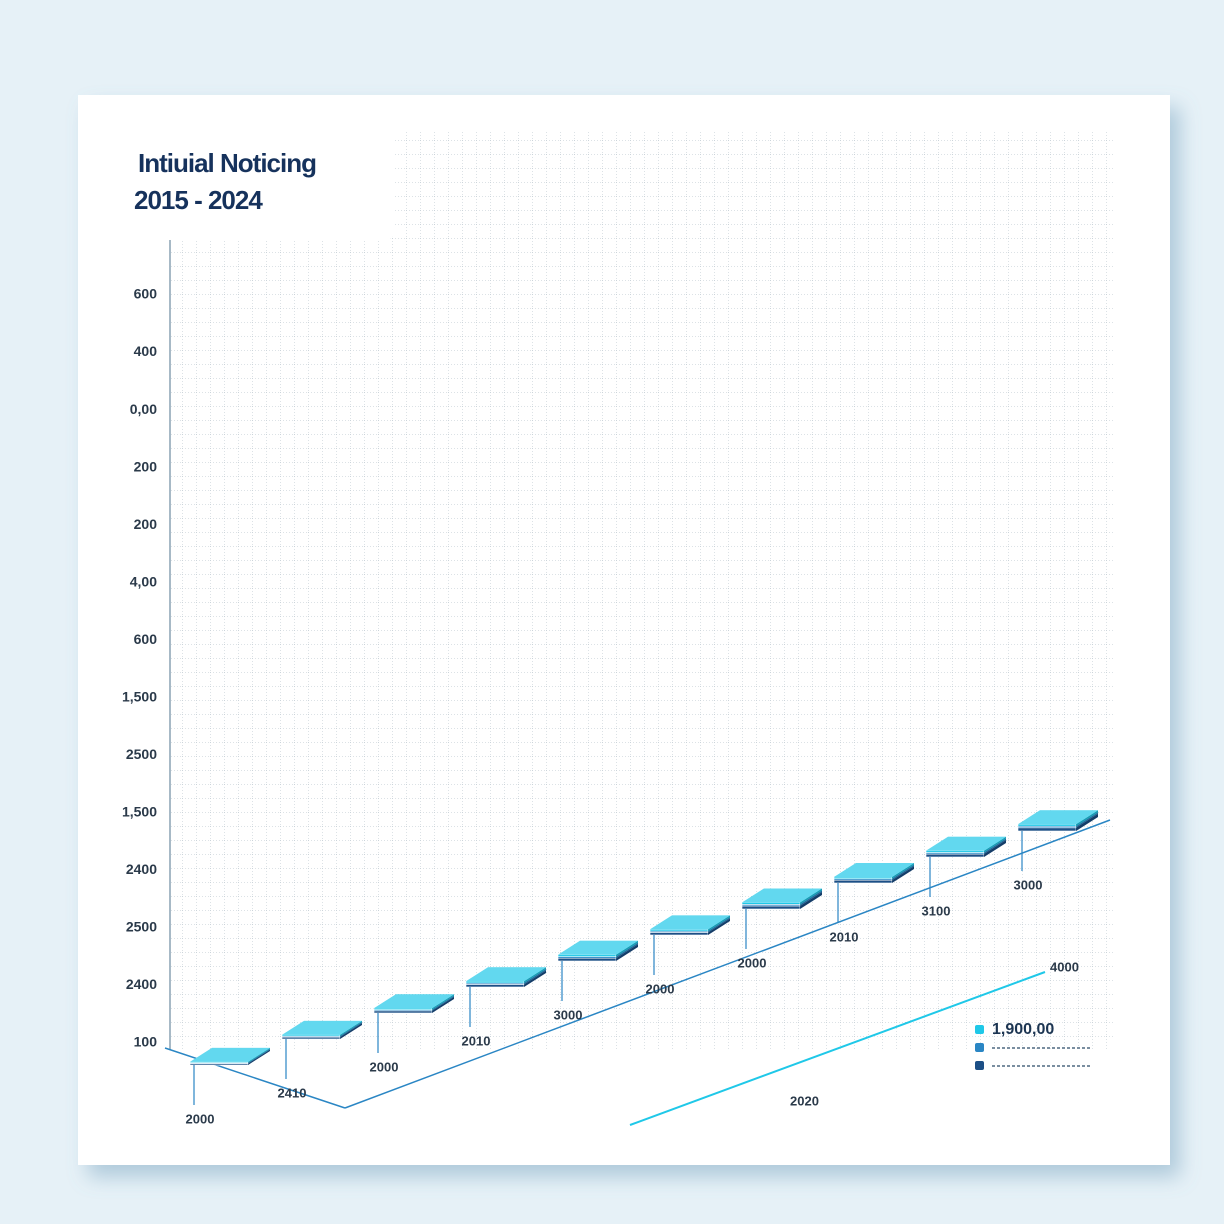 The width and height of the screenshot is (1224, 1224). I want to click on title-box, so click(247, 175).